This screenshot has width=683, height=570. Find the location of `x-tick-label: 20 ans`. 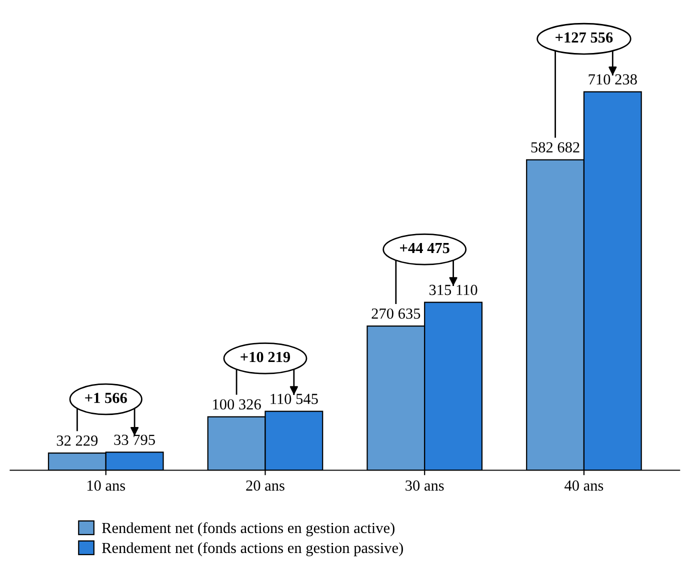

x-tick-label: 20 ans is located at coordinates (265, 485).